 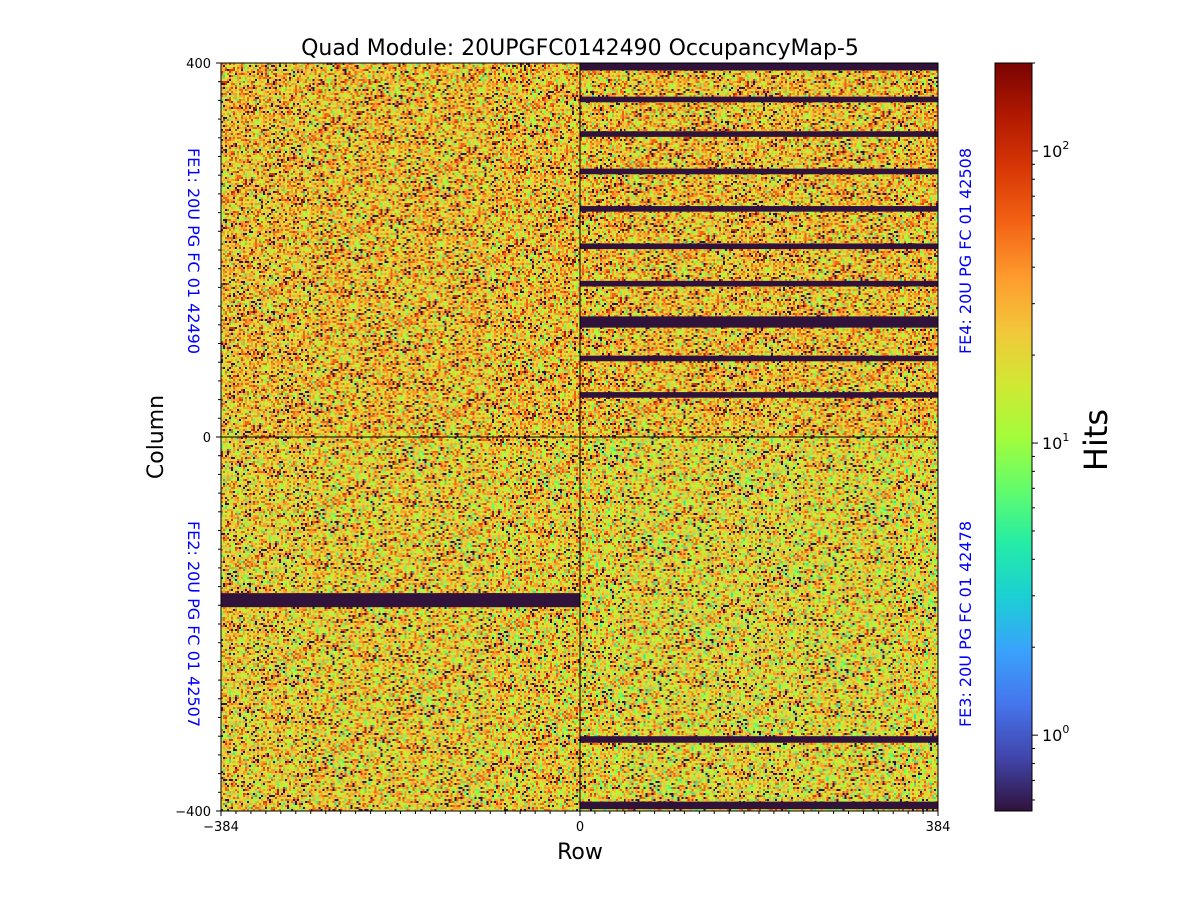 I want to click on heatmap-top-right, so click(x=759, y=250).